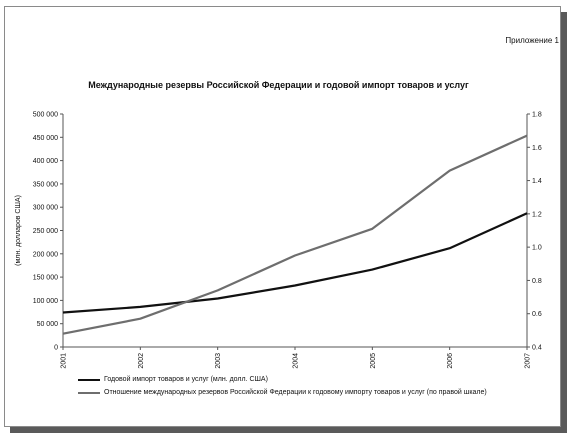  What do you see at coordinates (537, 281) in the screenshot?
I see `y-tick-label-right: 0.8` at bounding box center [537, 281].